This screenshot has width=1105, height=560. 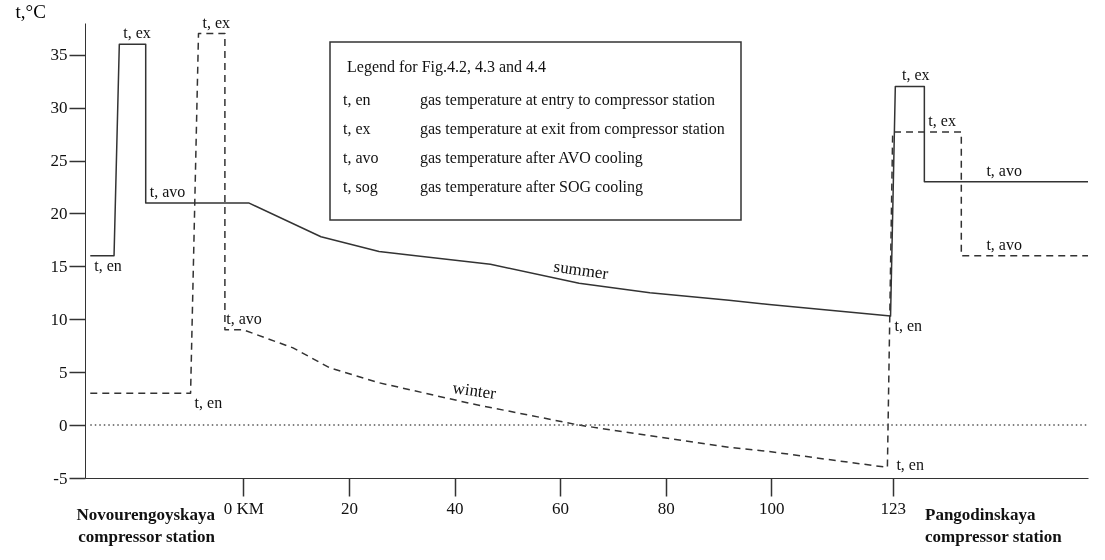 I want to click on x-tick-label: 20, so click(x=349, y=508).